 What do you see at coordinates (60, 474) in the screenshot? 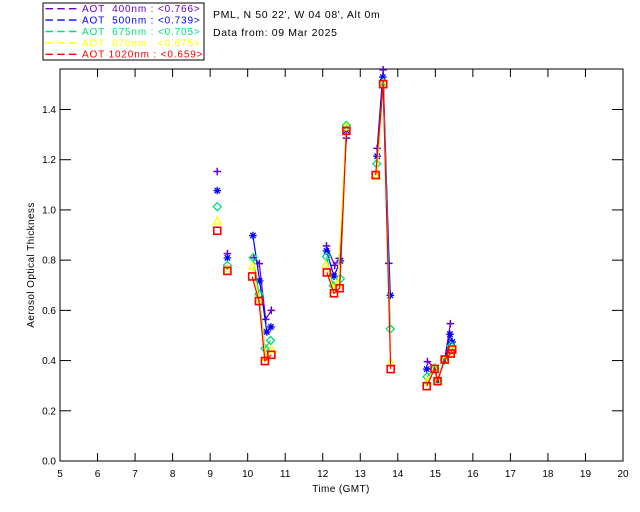
I see `x-tick-label: 5` at bounding box center [60, 474].